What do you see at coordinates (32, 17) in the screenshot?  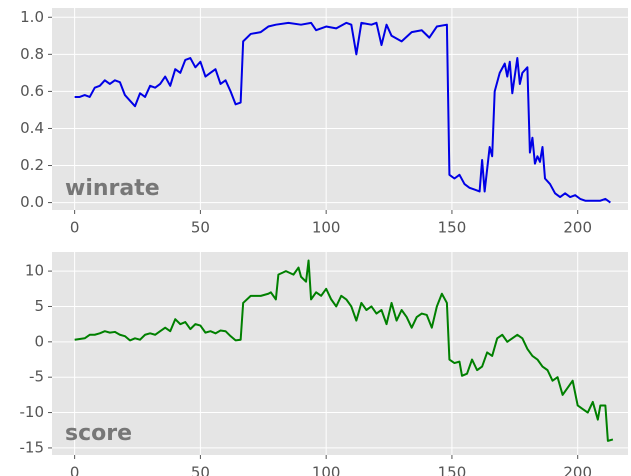 I see `y-tick-label: 1.0` at bounding box center [32, 17].